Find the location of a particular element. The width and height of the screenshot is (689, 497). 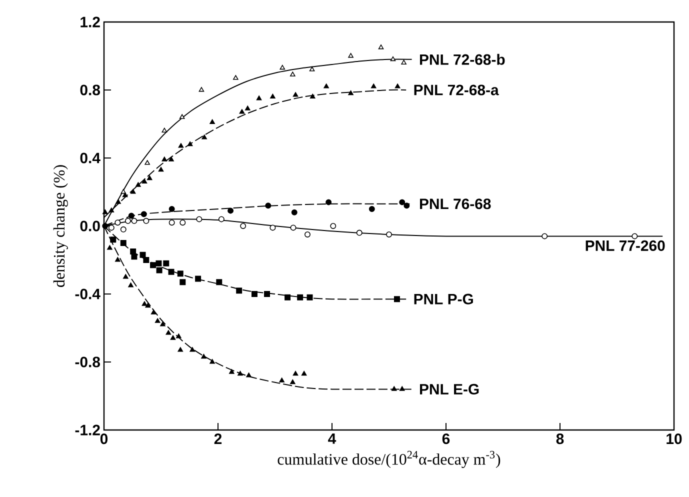

series-label: PNL 76-68 is located at coordinates (455, 204).